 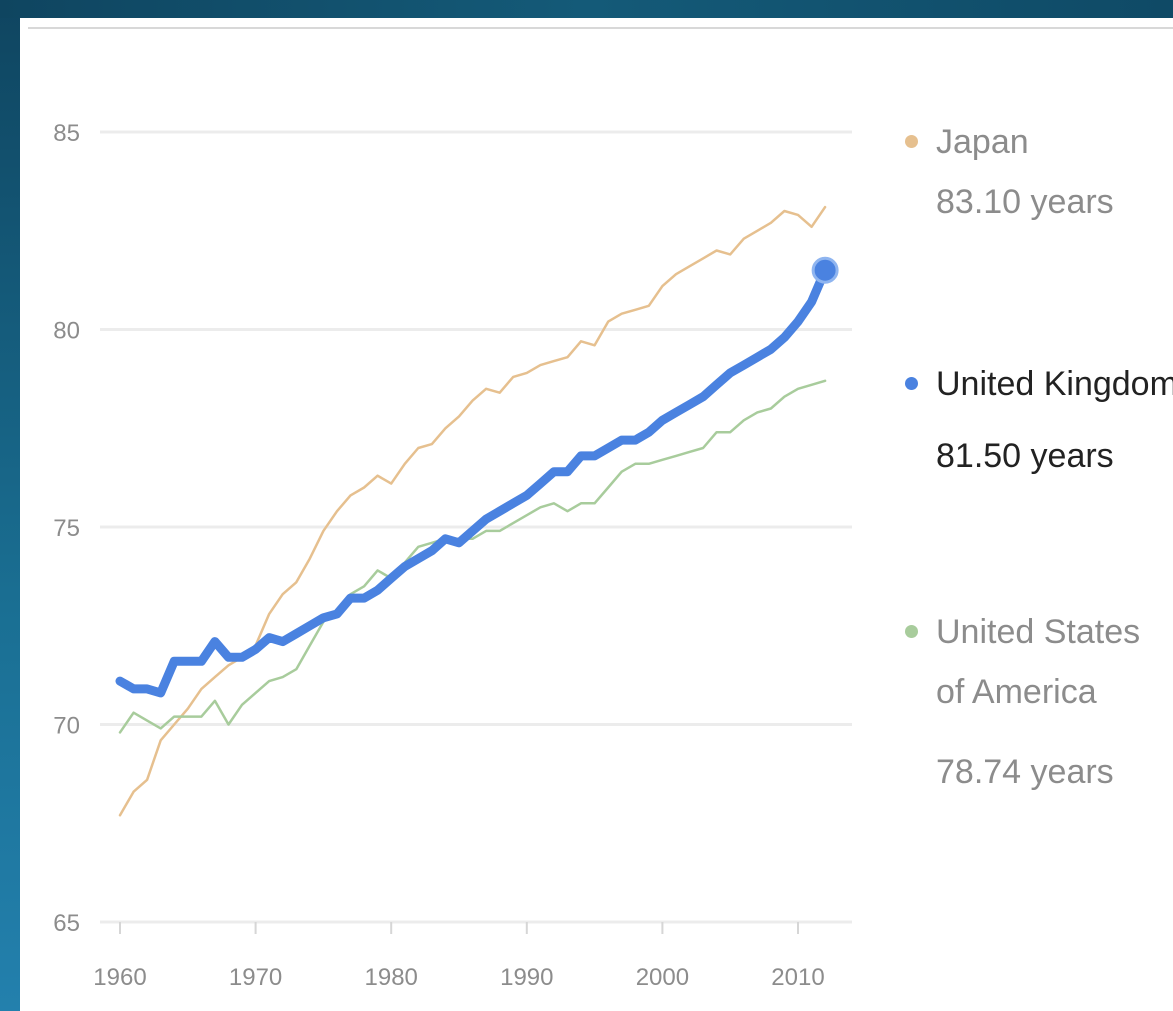 I want to click on legend-series-value: 83.10 years, so click(x=1025, y=202).